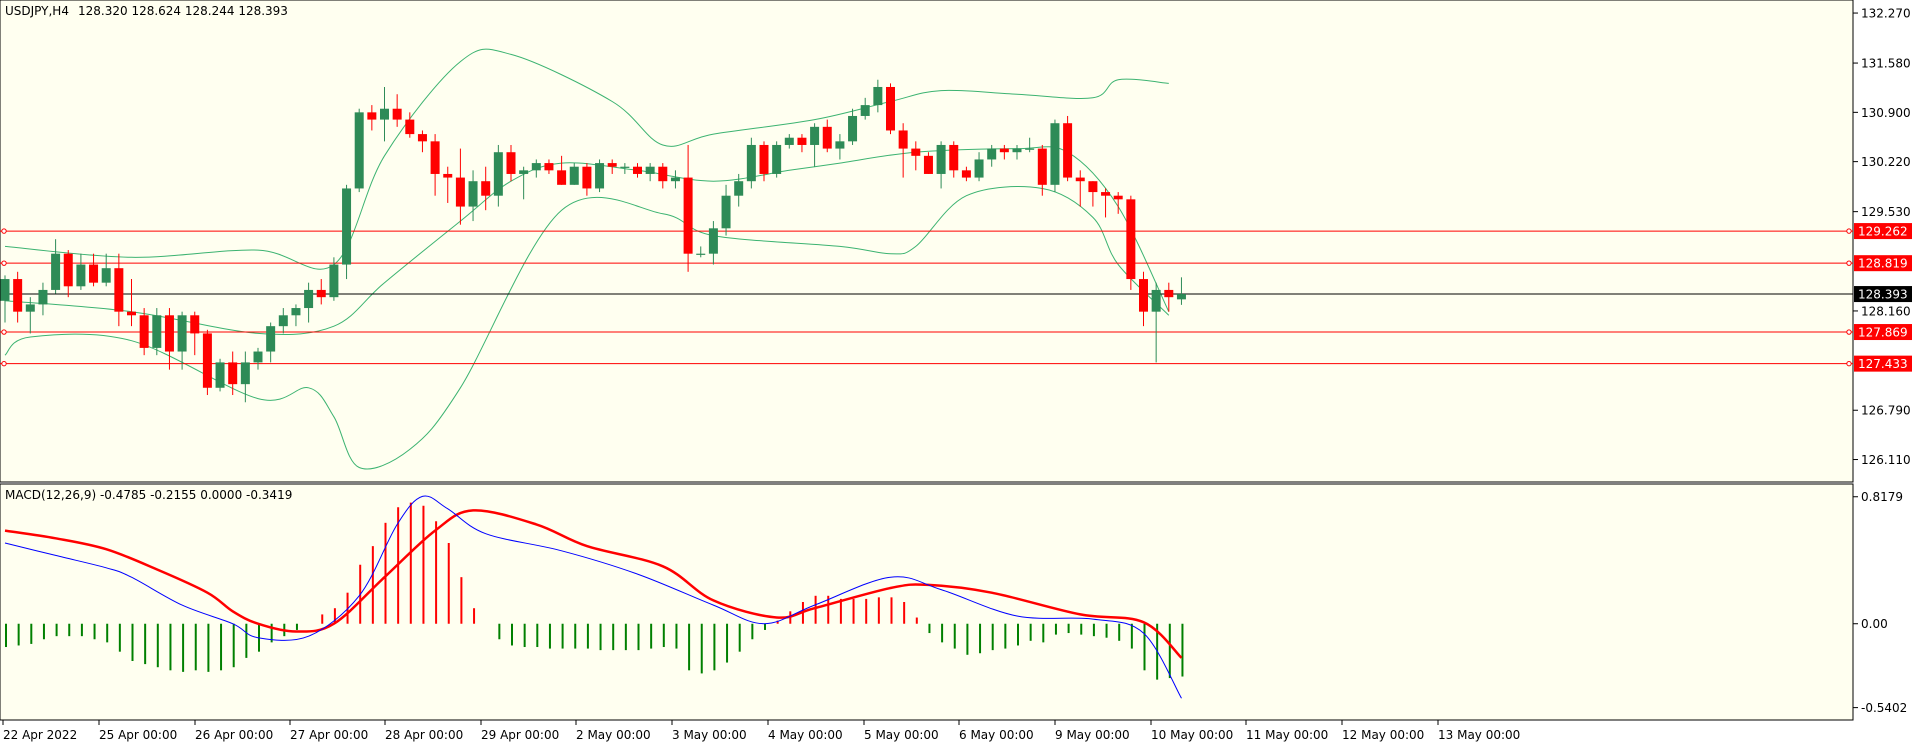 Image resolution: width=1916 pixels, height=747 pixels. What do you see at coordinates (424, 735) in the screenshot?
I see `time-tick-label: 28 Apr 00:00` at bounding box center [424, 735].